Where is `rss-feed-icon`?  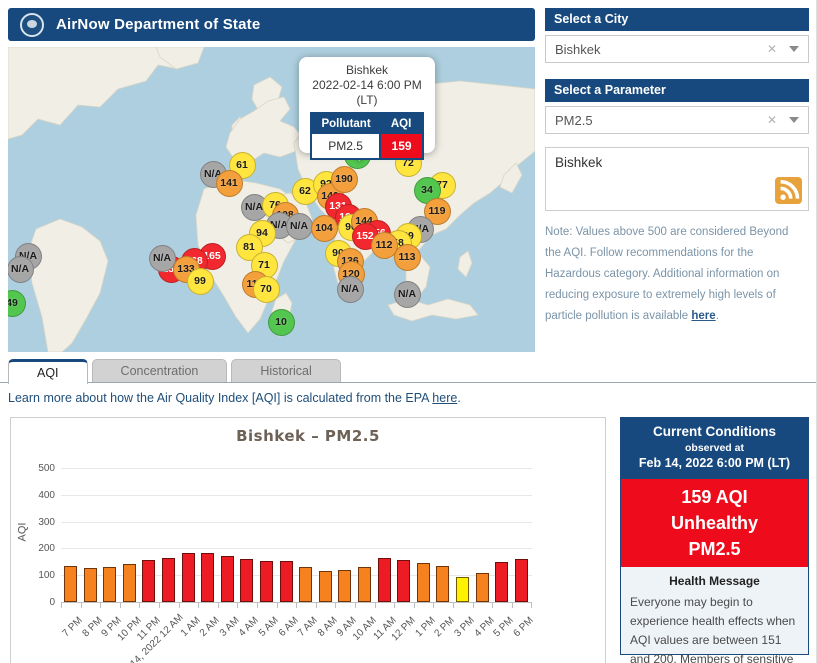
rss-feed-icon is located at coordinates (788, 190).